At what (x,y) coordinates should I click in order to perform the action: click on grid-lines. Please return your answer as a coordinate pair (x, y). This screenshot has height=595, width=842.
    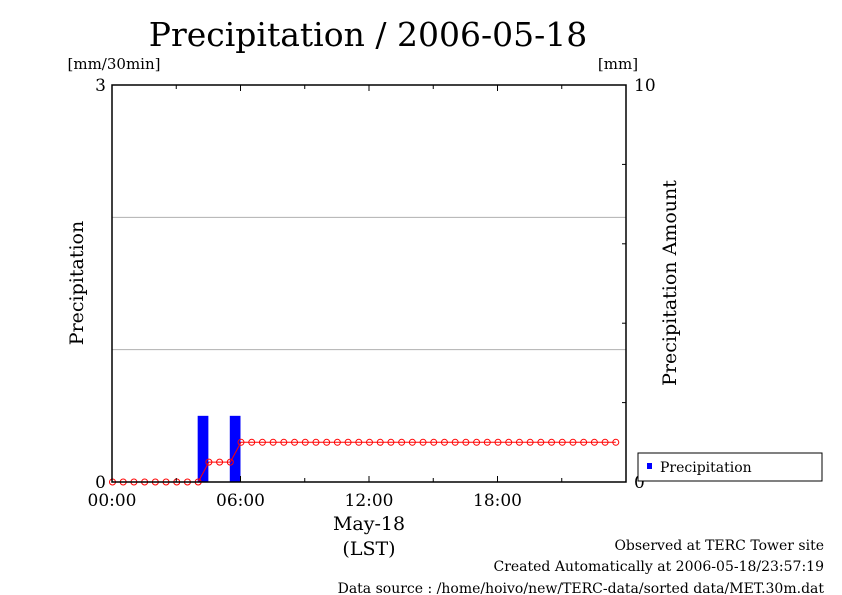
    Looking at the image, I should click on (369, 283).